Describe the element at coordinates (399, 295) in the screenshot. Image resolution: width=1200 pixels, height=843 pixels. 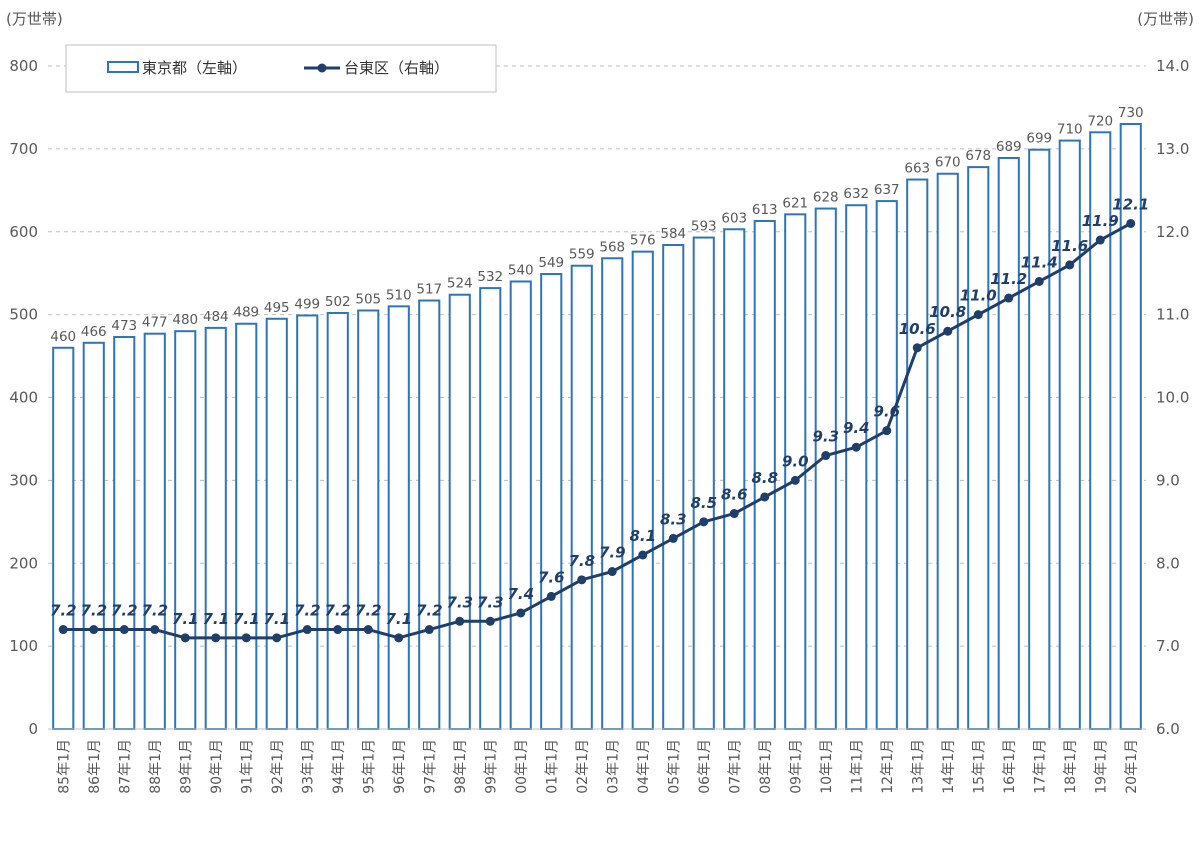
I see `bar-value-label: 510` at that location.